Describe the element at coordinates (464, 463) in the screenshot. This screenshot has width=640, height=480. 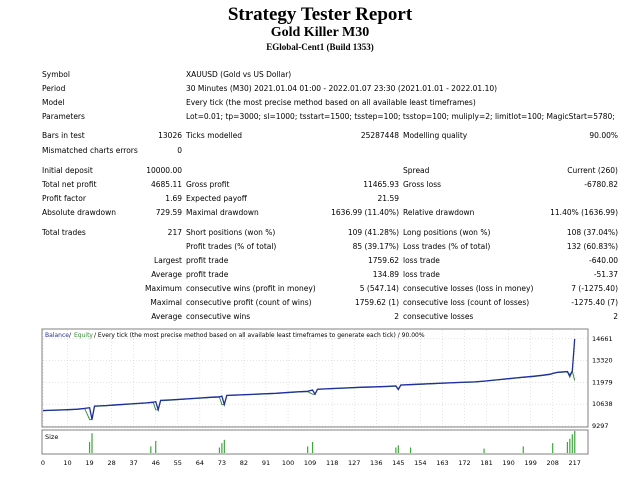
I see `x-tick-label-19: 172` at that location.